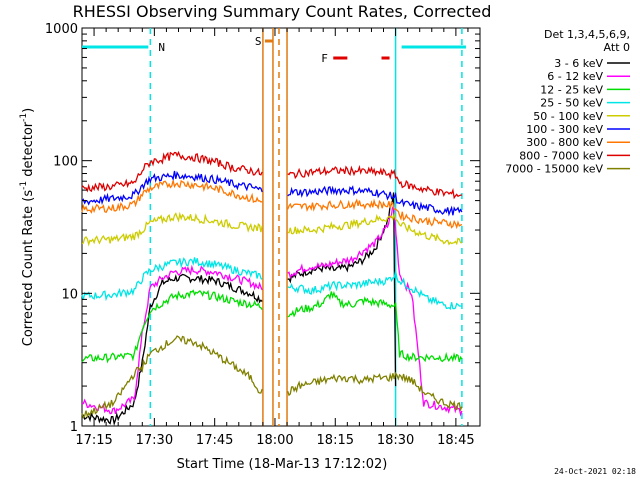 This screenshot has height=480, width=640. What do you see at coordinates (258, 41) in the screenshot?
I see `flag-label-s: S` at bounding box center [258, 41].